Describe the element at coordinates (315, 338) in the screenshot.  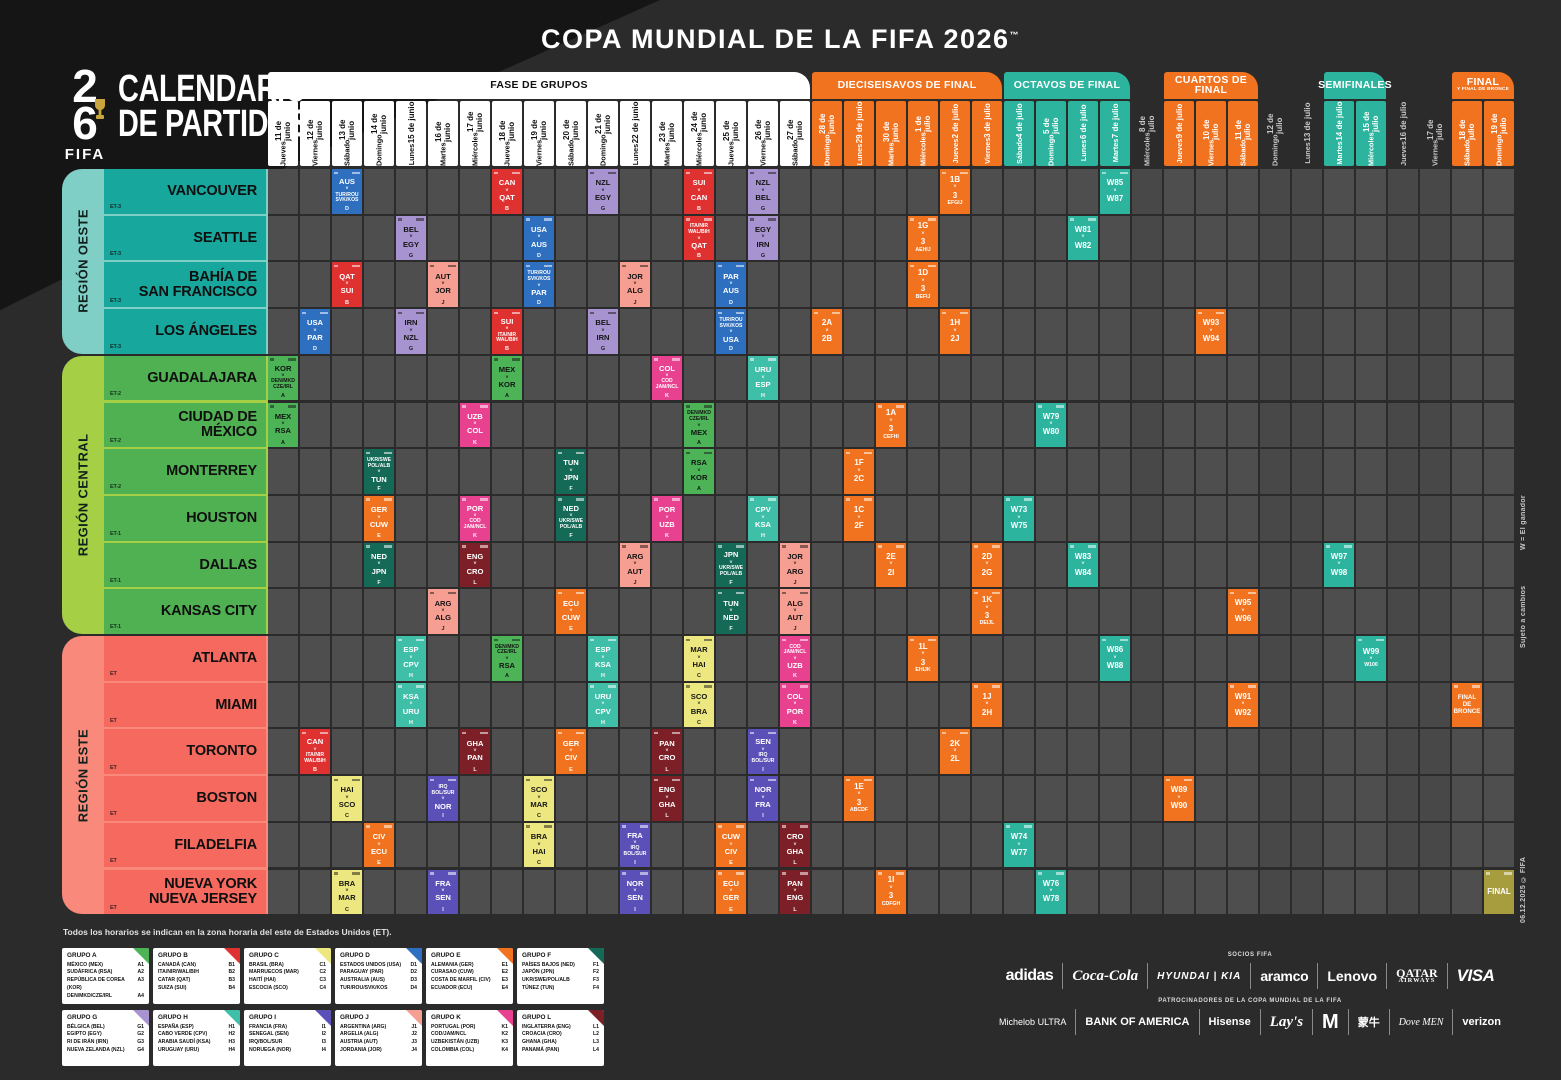
I see `away-team: PAR` at that location.